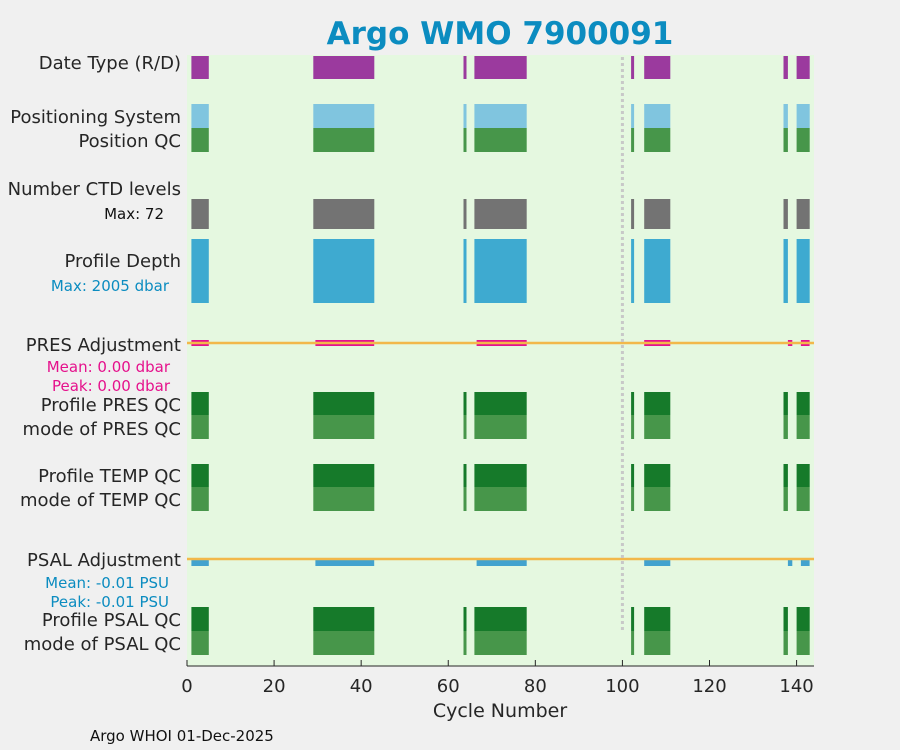 The width and height of the screenshot is (900, 750). What do you see at coordinates (122, 261) in the screenshot?
I see `row-label-profile-depth: Profile Depth` at bounding box center [122, 261].